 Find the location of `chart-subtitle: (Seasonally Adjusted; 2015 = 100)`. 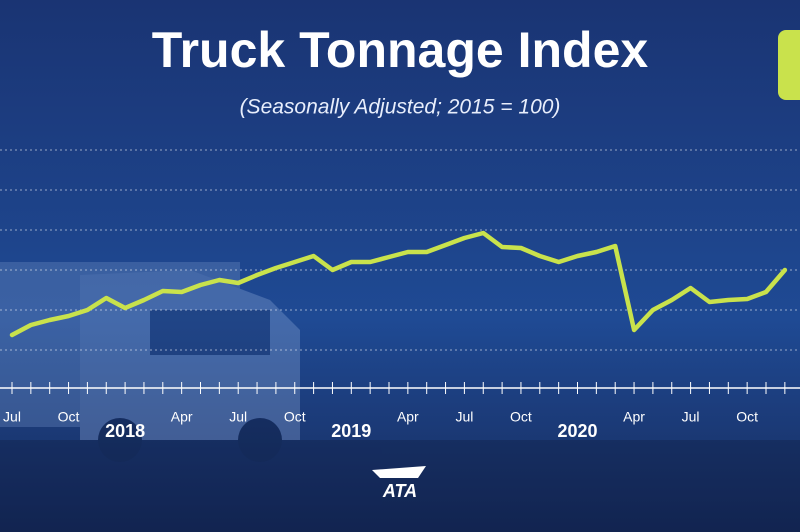

chart-subtitle: (Seasonally Adjusted; 2015 = 100) is located at coordinates (400, 107).